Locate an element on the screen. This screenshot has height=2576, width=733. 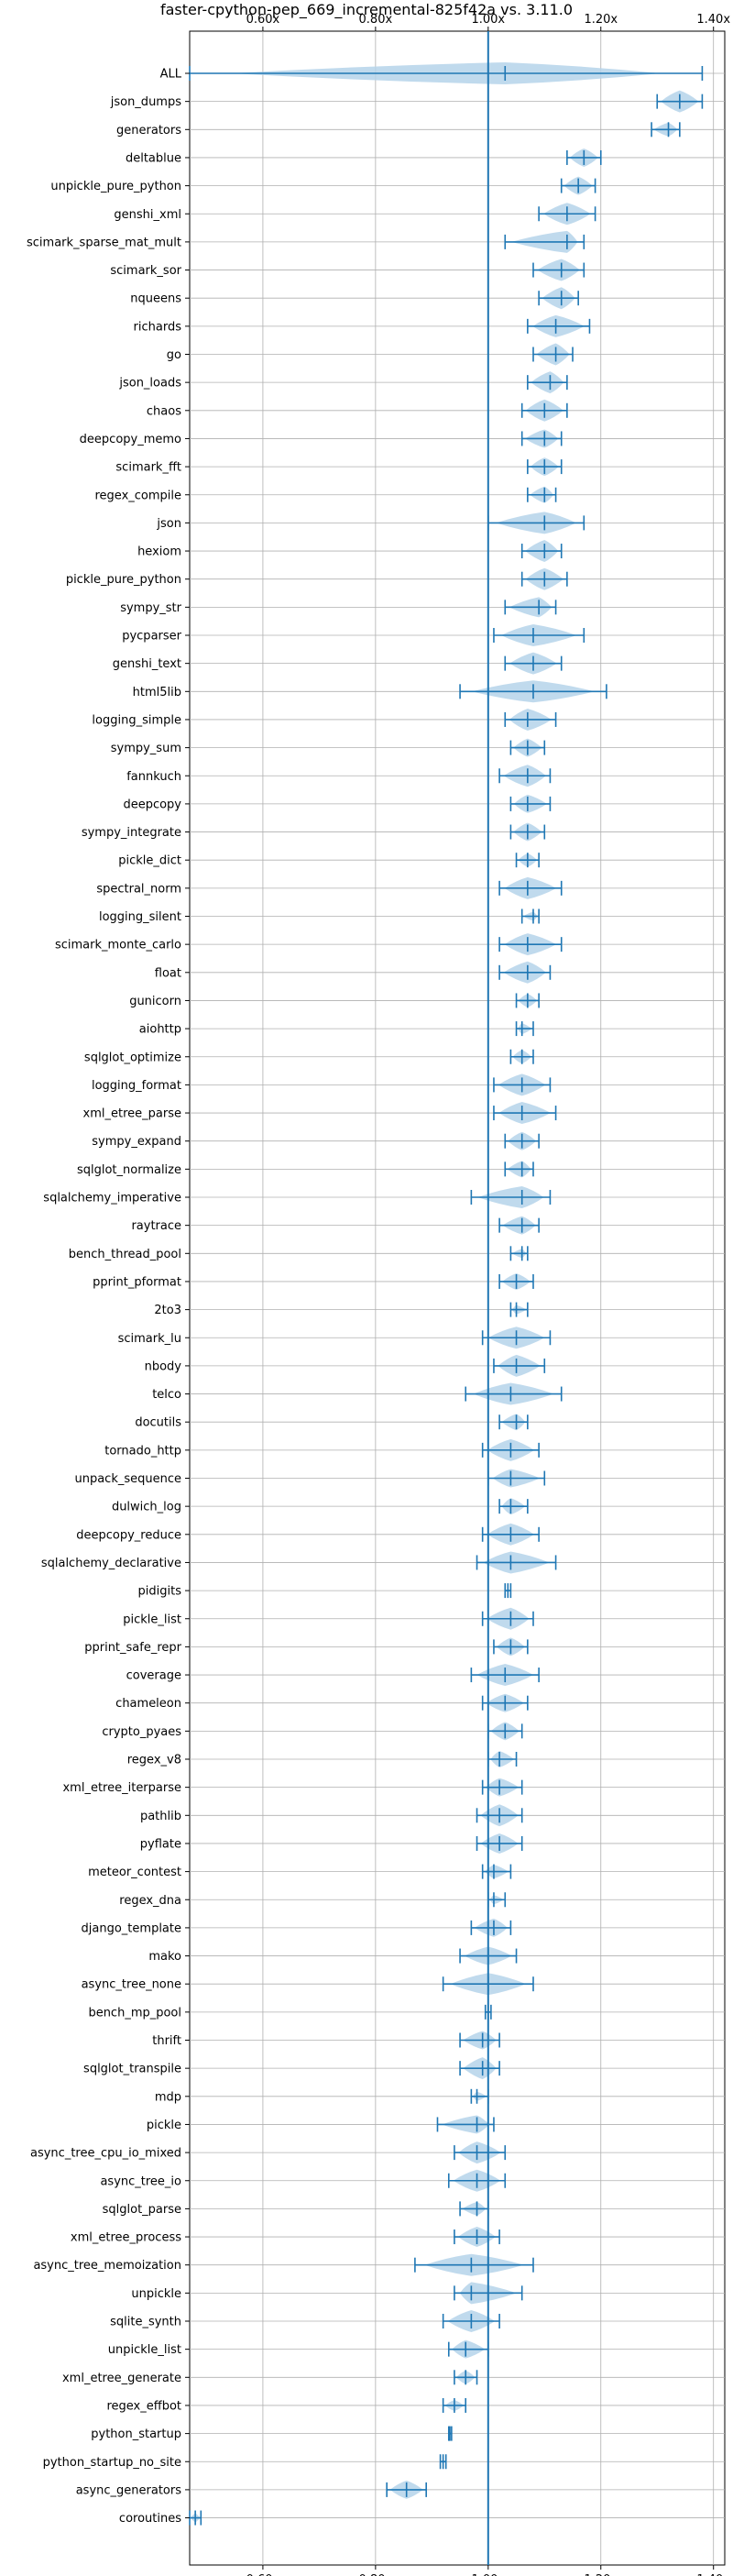
x-tick-label-bottom: 0.60x is located at coordinates (263, 2575).